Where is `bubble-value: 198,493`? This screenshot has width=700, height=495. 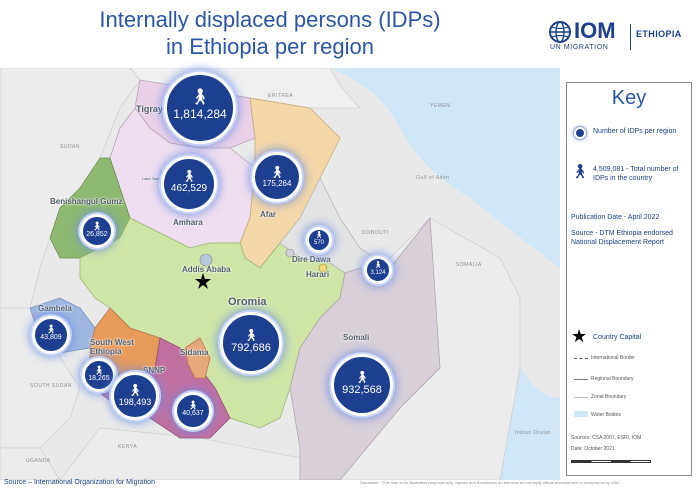
bubble-value: 198,493 is located at coordinates (135, 402).